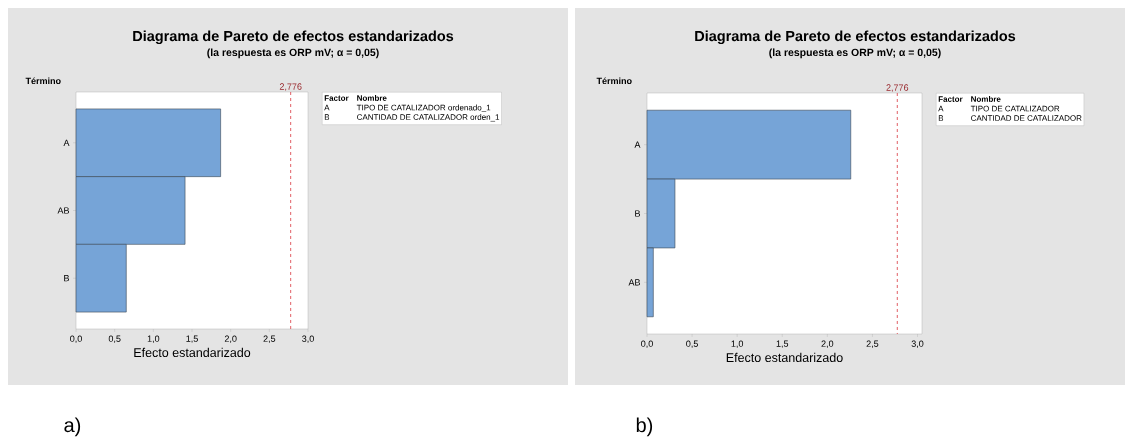 This screenshot has width=1130, height=441. Describe the element at coordinates (1026, 118) in the screenshot. I see `text: CANTIDAD DE CATALIZADOR` at that location.